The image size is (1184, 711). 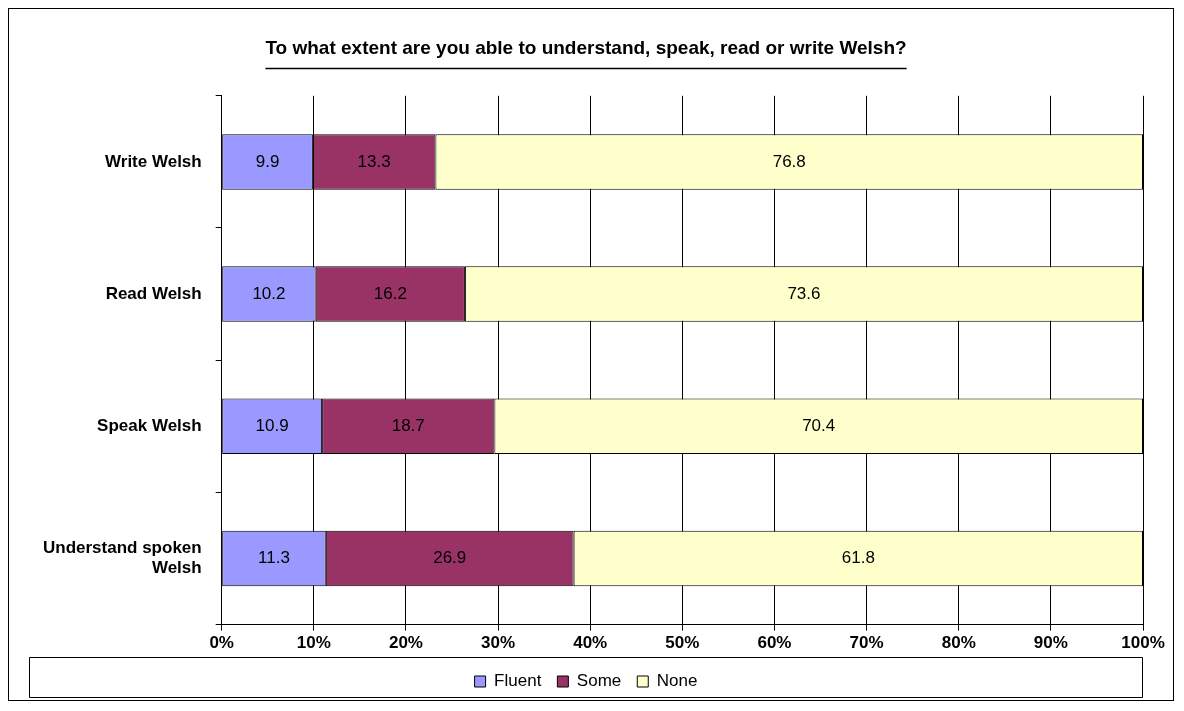 I want to click on x-tick-label: 80%, so click(x=958, y=643).